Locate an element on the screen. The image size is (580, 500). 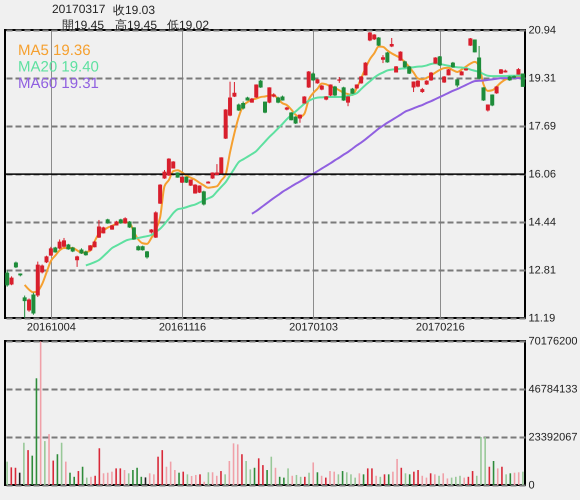
annotation: 低19.02 is located at coordinates (188, 25).